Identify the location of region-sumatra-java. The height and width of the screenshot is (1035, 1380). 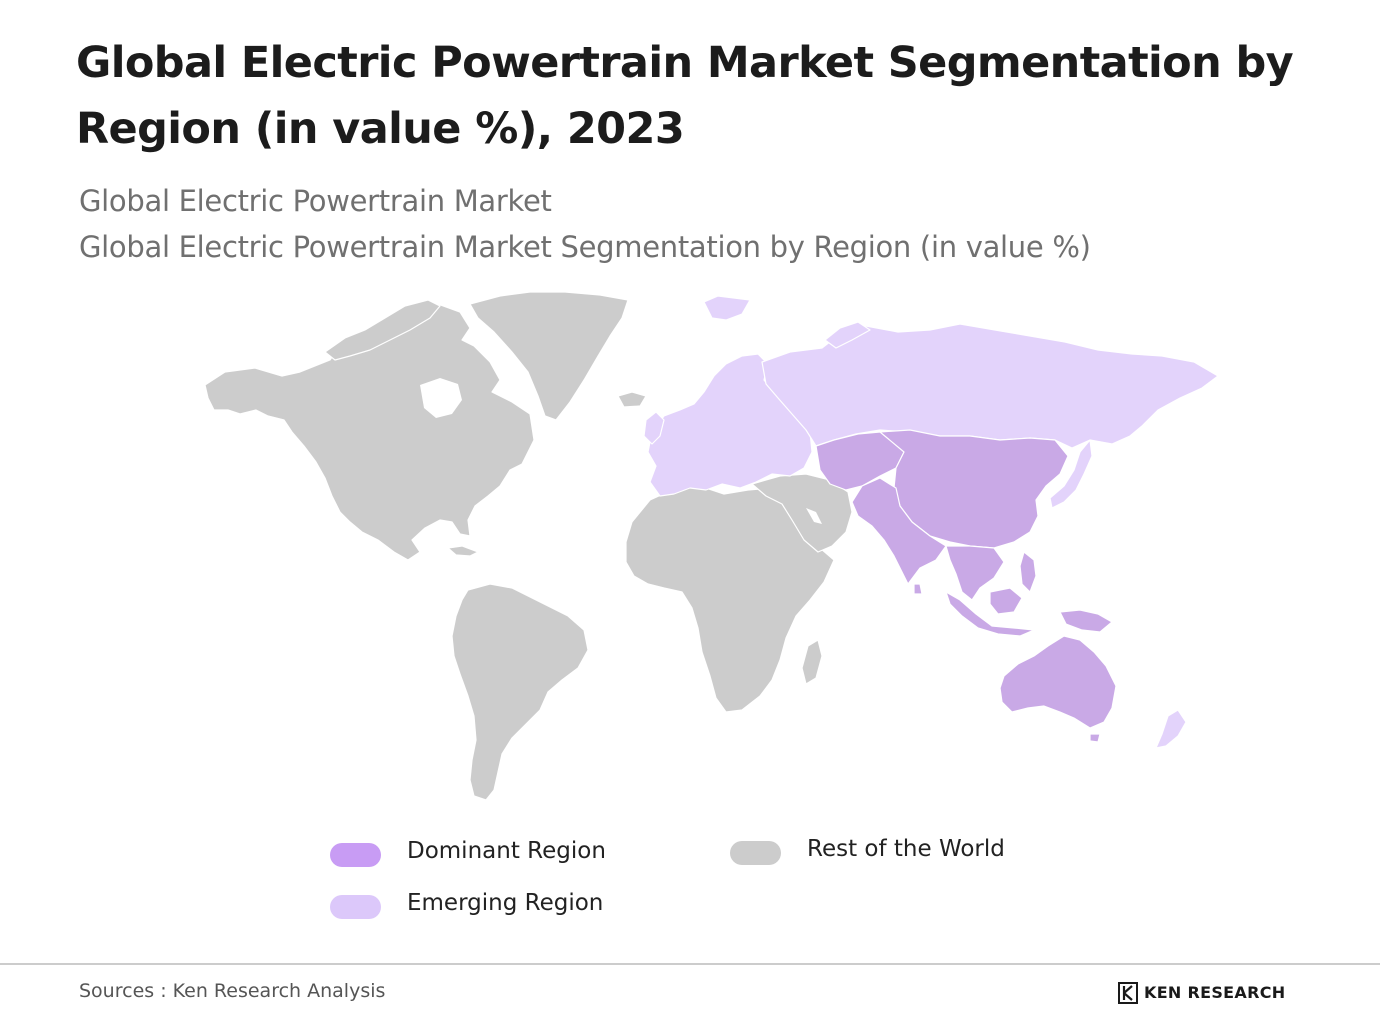
(990, 614).